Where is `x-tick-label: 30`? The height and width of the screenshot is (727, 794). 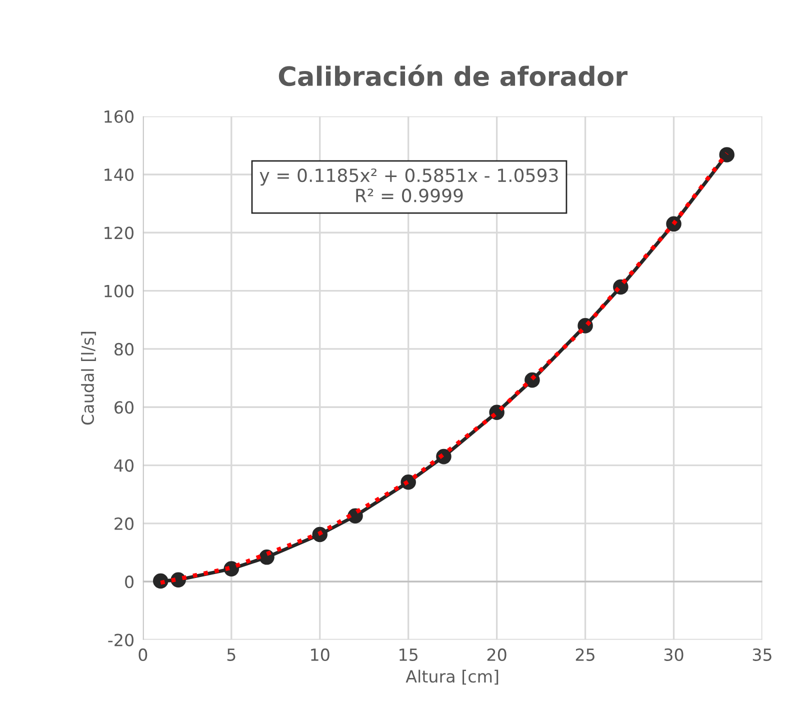
x-tick-label: 30 is located at coordinates (674, 654).